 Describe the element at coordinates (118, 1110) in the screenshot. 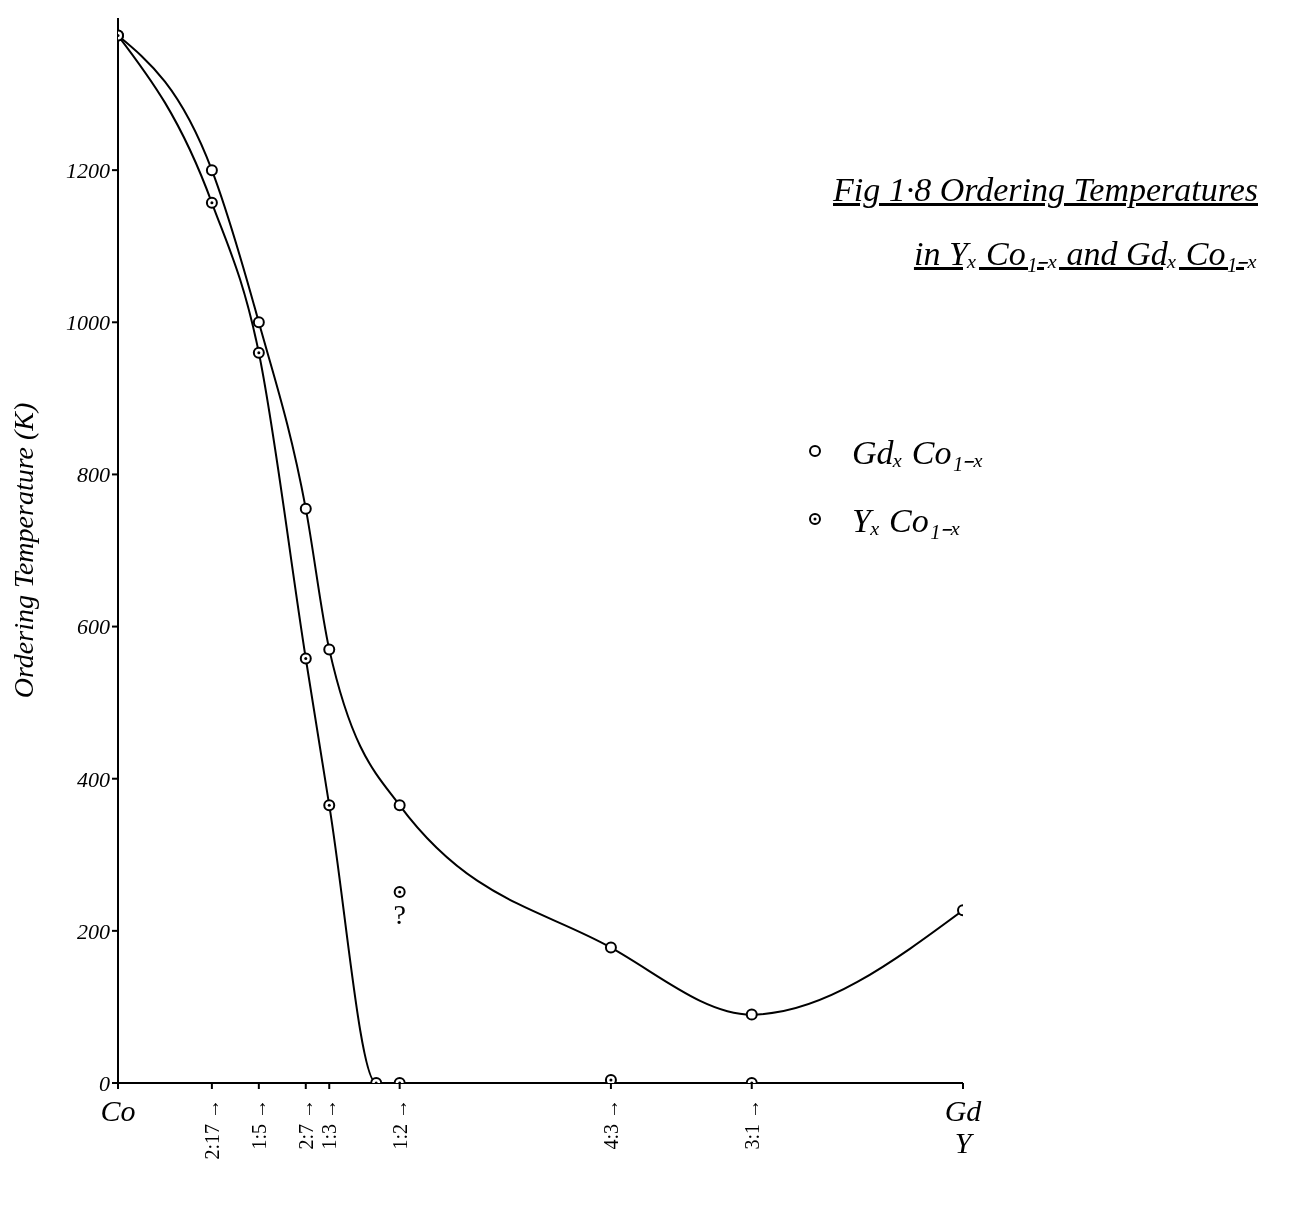

I see `x-tick-label: Co` at that location.